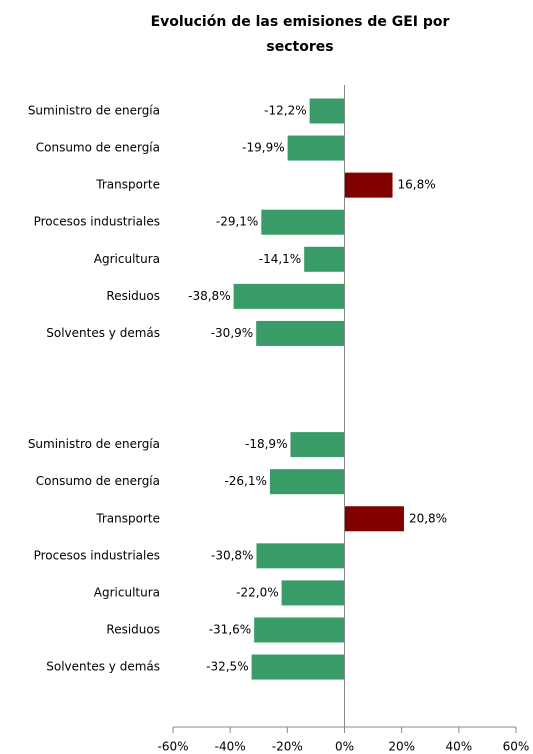 The height and width of the screenshot is (754, 533). What do you see at coordinates (287, 747) in the screenshot?
I see `x-tick-label: -20%` at bounding box center [287, 747].